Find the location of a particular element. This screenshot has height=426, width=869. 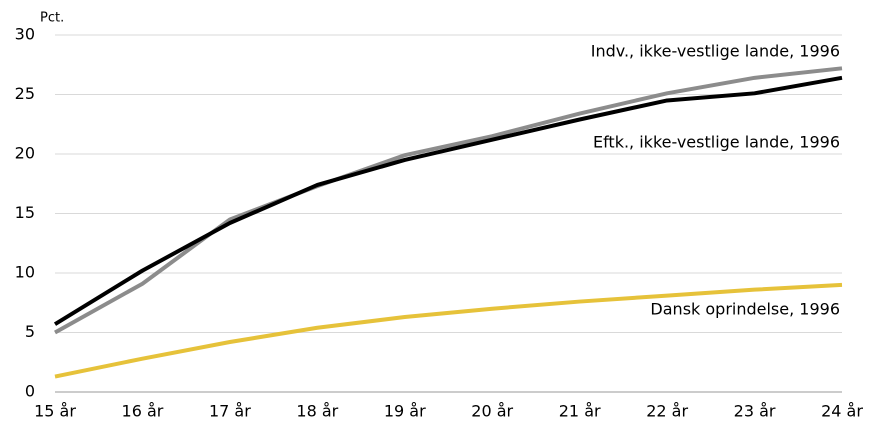

y-tick-label: 0 is located at coordinates (30, 391).